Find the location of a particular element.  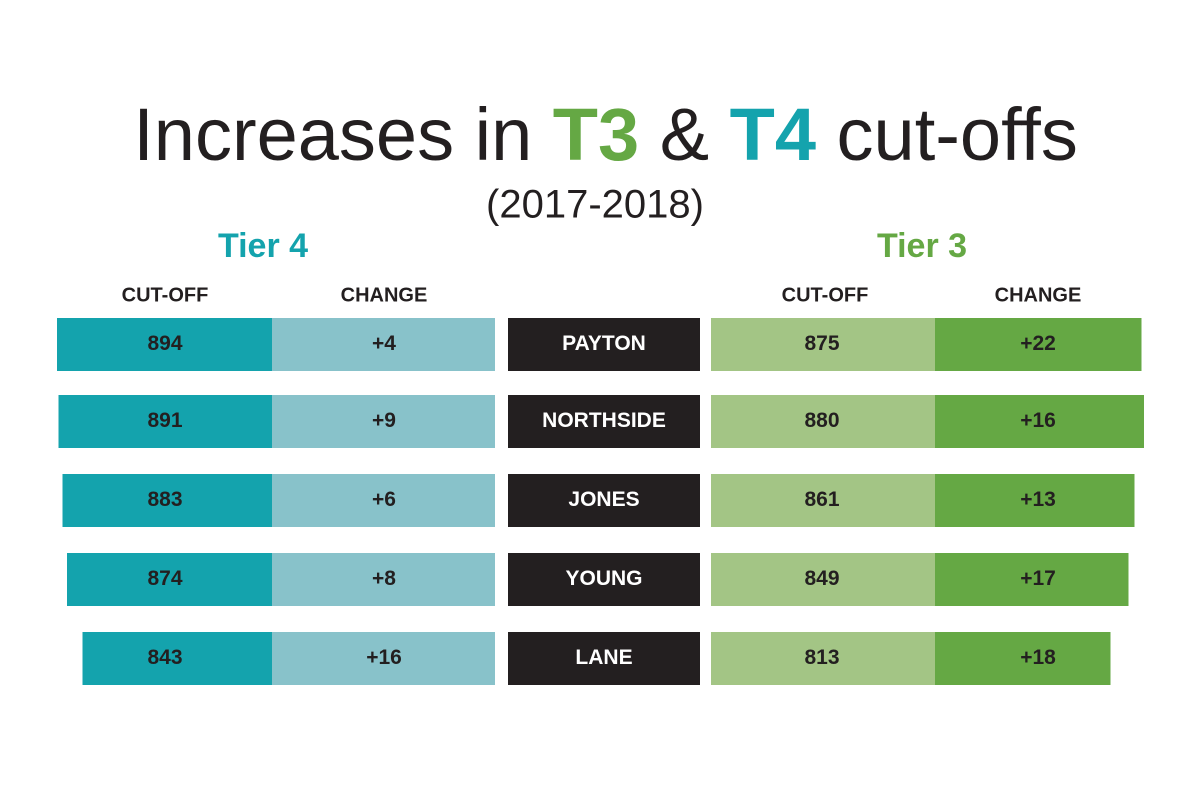

tier-heading: Tier 3 is located at coordinates (922, 246).